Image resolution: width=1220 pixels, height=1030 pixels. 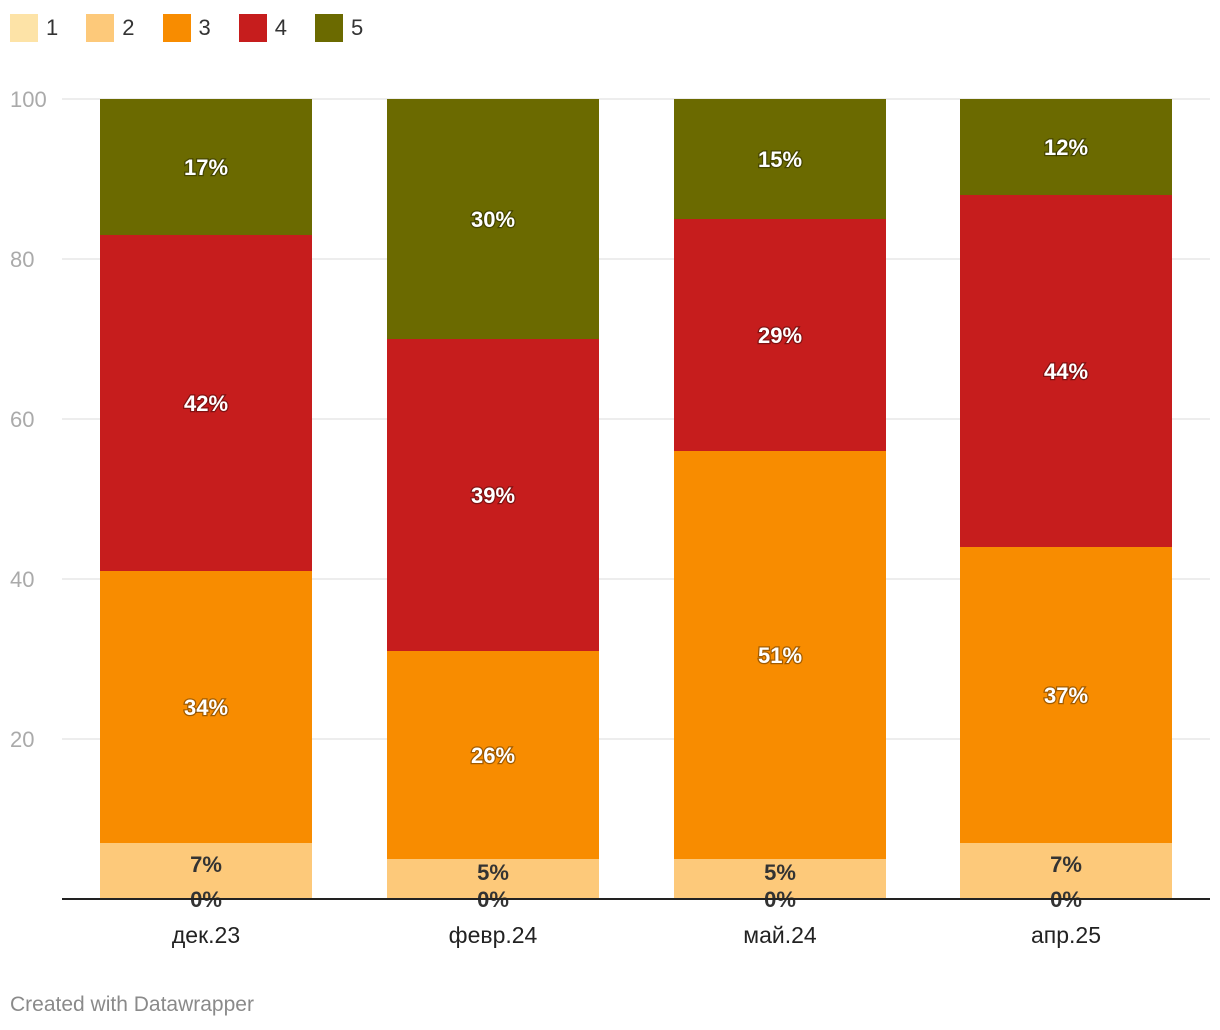 I want to click on y-tick-label: 80, so click(x=22, y=259).